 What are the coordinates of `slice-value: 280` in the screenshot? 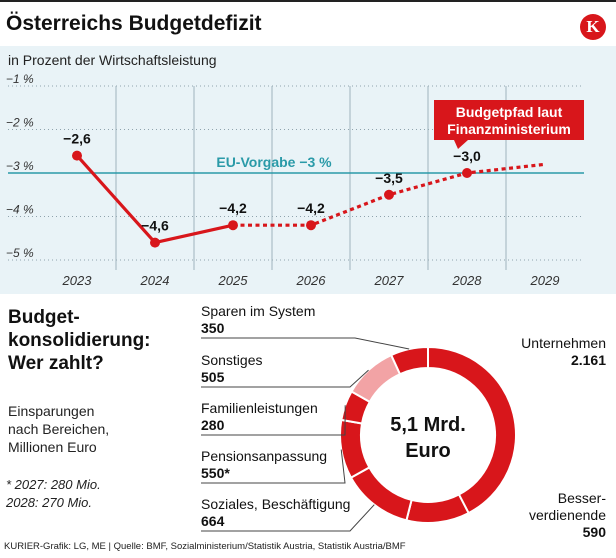 It's located at (213, 425).